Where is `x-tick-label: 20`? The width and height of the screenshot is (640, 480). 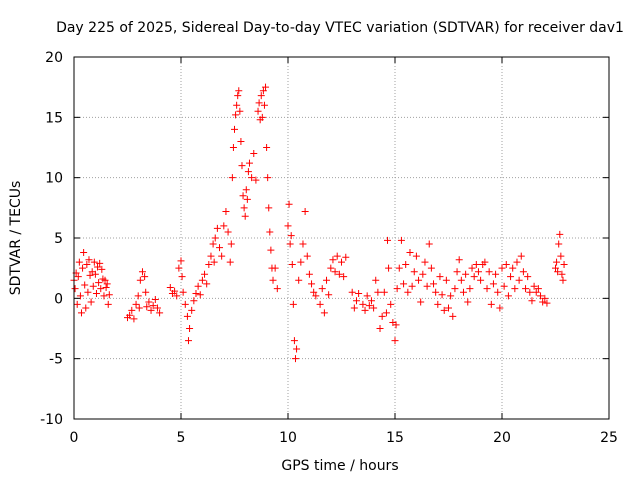 x-tick-label: 20 is located at coordinates (502, 438).